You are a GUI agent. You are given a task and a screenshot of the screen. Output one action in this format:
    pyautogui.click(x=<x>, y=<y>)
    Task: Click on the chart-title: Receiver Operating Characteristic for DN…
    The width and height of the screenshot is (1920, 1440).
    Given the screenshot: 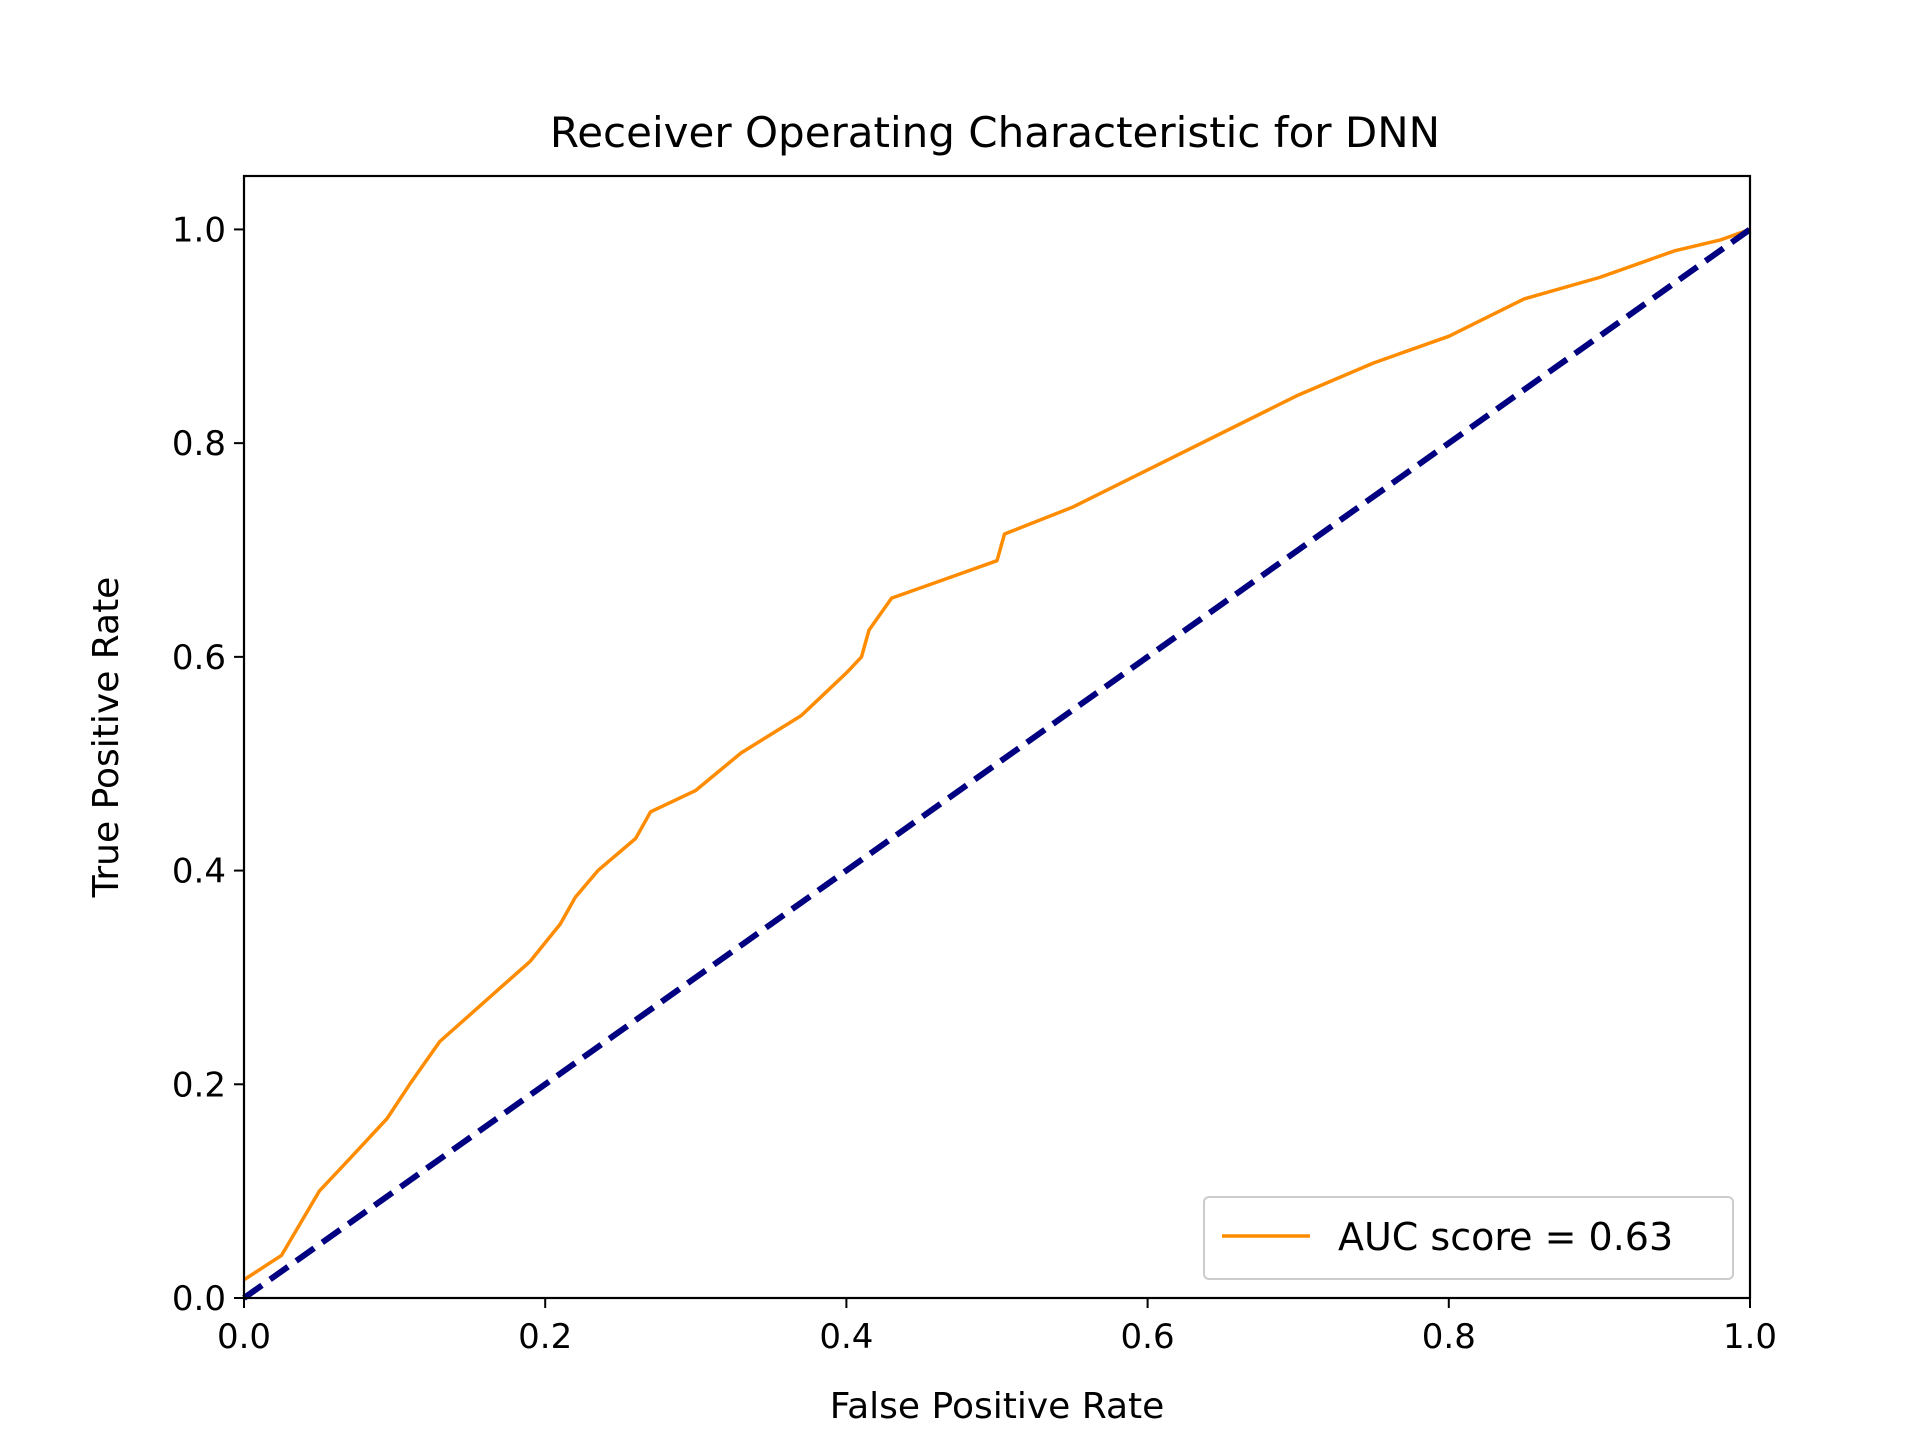 What is the action you would take?
    pyautogui.click(x=995, y=132)
    